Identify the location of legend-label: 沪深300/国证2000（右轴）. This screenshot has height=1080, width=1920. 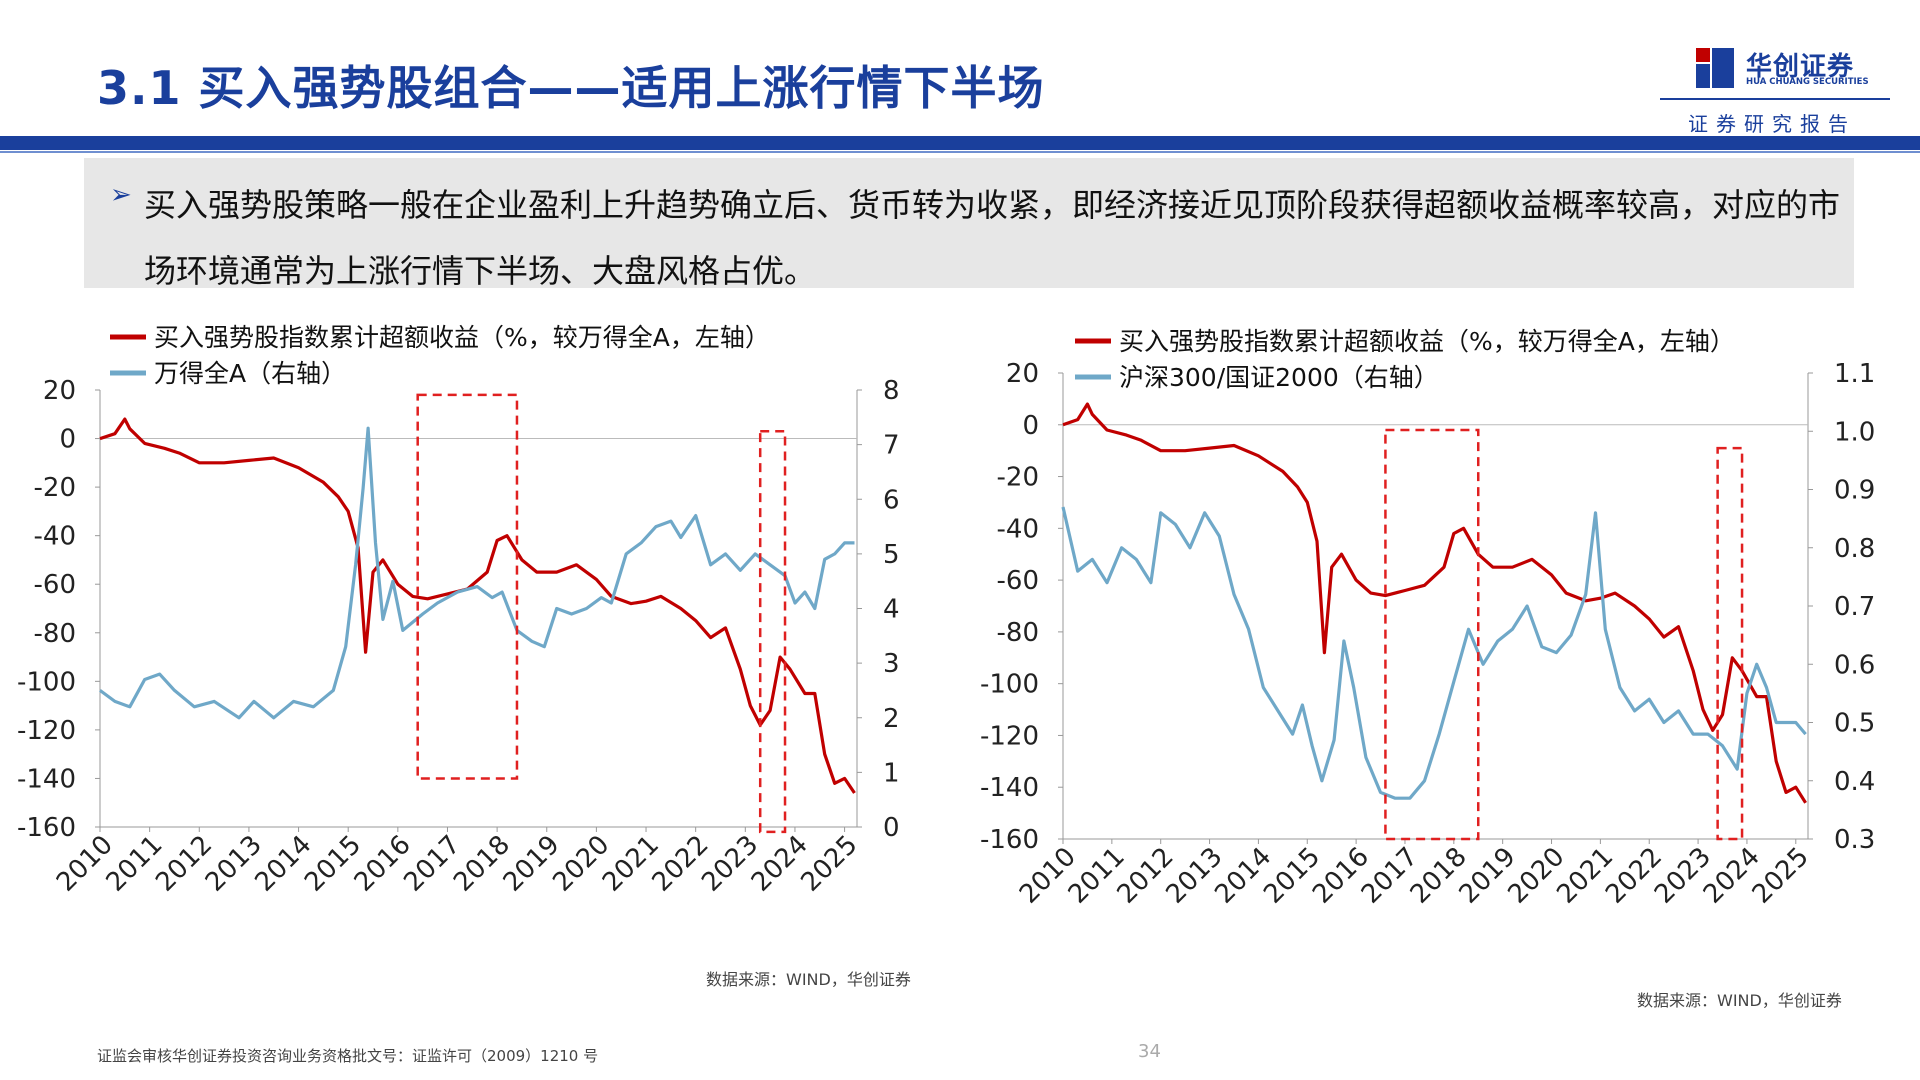
(1279, 377).